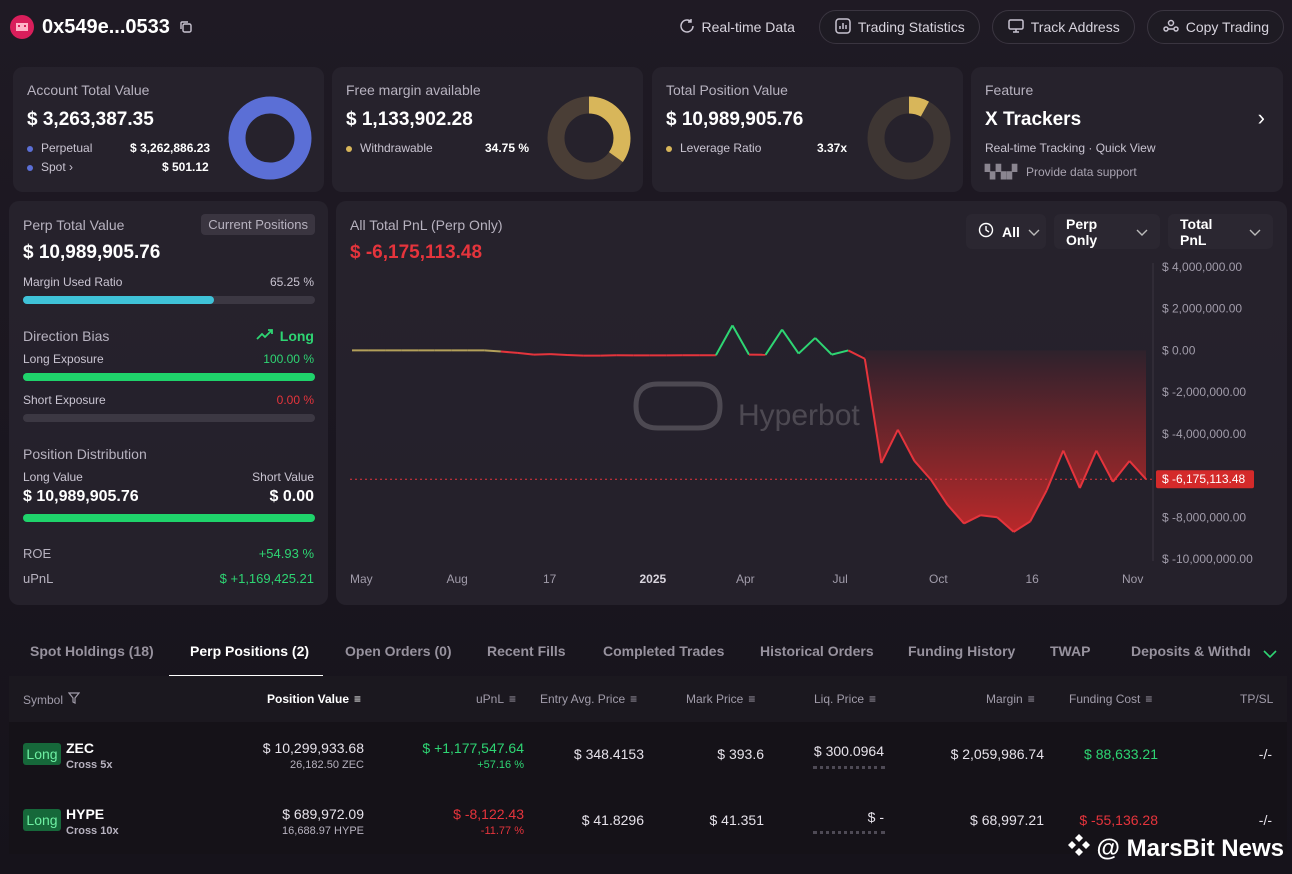 The height and width of the screenshot is (874, 1292). What do you see at coordinates (1081, 172) in the screenshot?
I see `data-support-label: Provide data support` at bounding box center [1081, 172].